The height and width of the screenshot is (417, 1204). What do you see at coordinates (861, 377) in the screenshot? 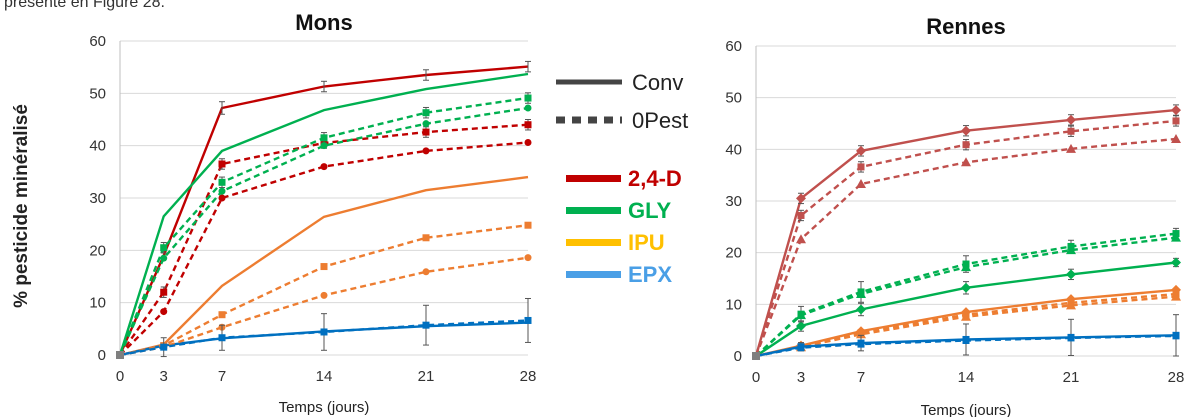
I see `chart-2-xtick-label: 7` at bounding box center [861, 377].